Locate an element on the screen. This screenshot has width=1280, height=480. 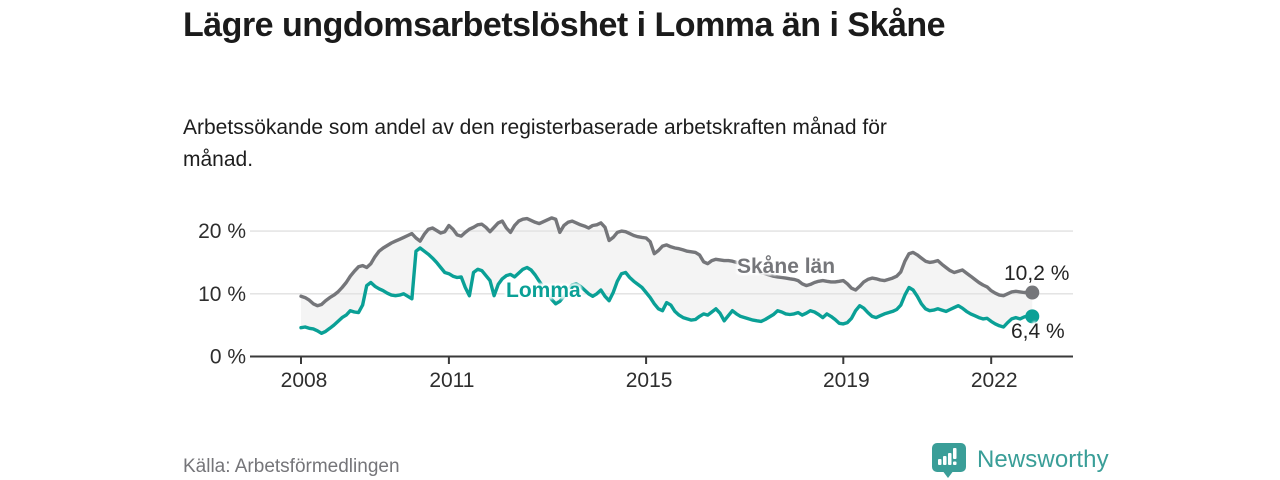
end-dot-lomma is located at coordinates (1032, 316).